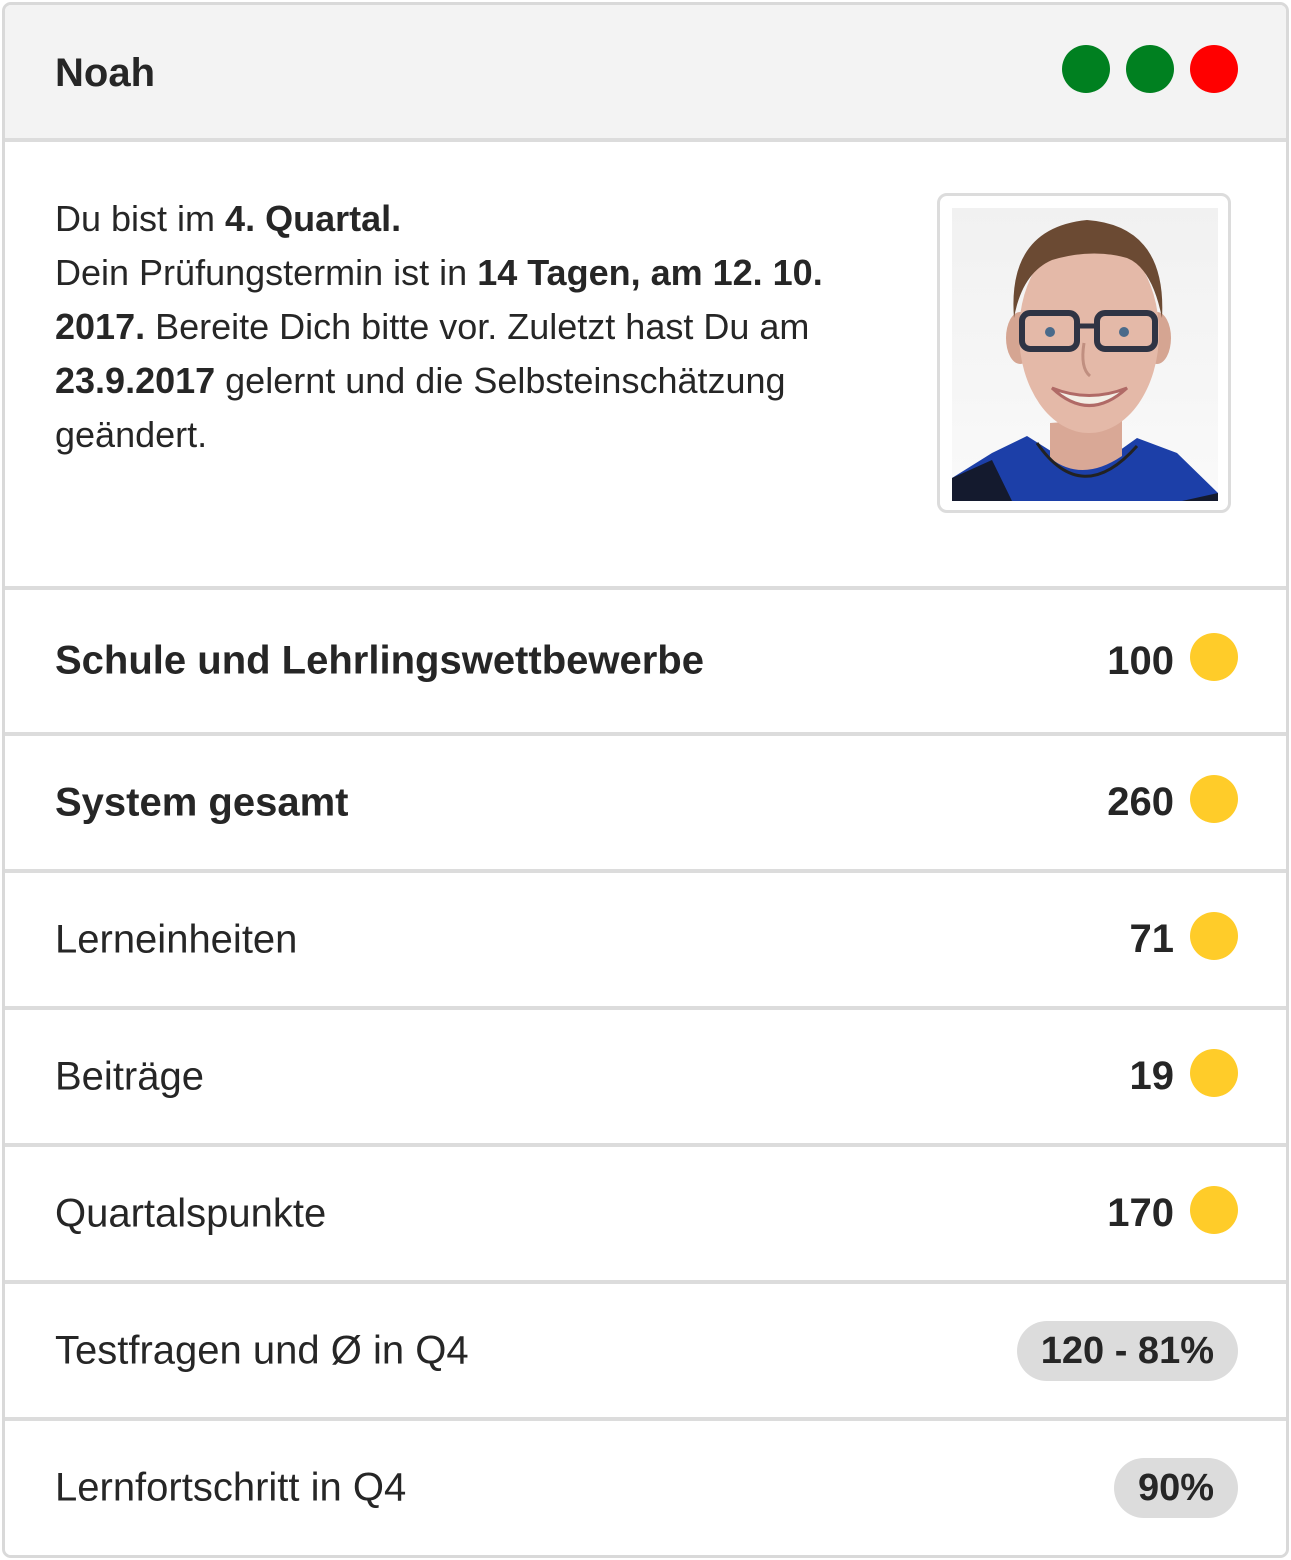 The height and width of the screenshot is (1560, 1291). I want to click on row-value: 71, so click(1152, 939).